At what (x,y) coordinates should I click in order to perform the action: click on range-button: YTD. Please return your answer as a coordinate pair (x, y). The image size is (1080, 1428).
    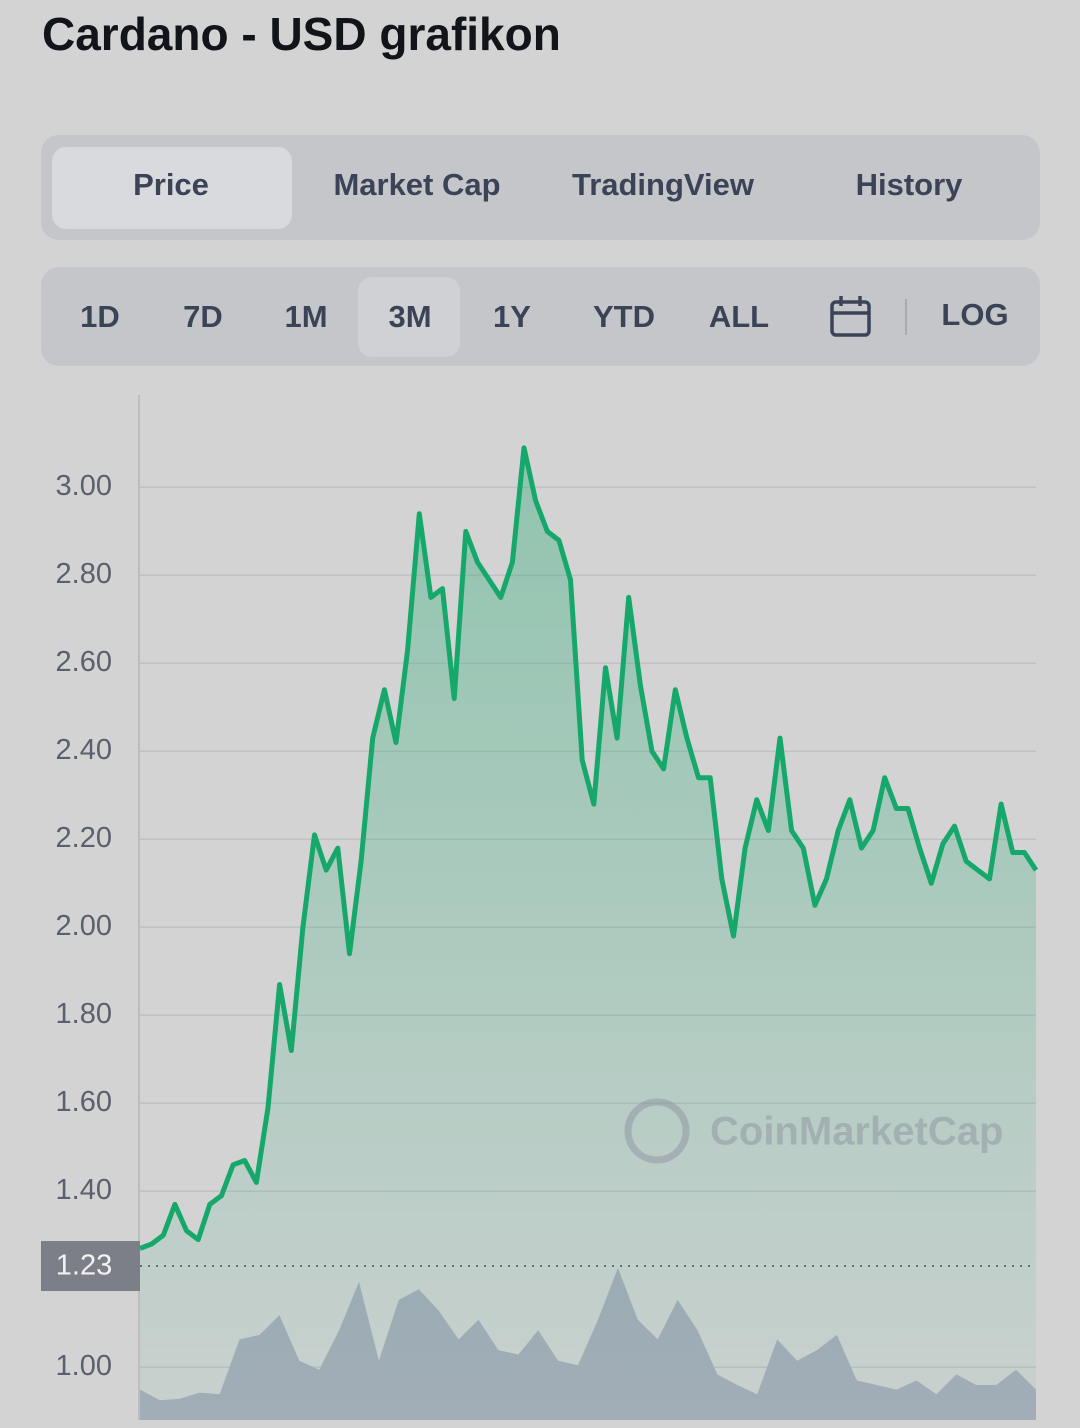
    Looking at the image, I should click on (624, 316).